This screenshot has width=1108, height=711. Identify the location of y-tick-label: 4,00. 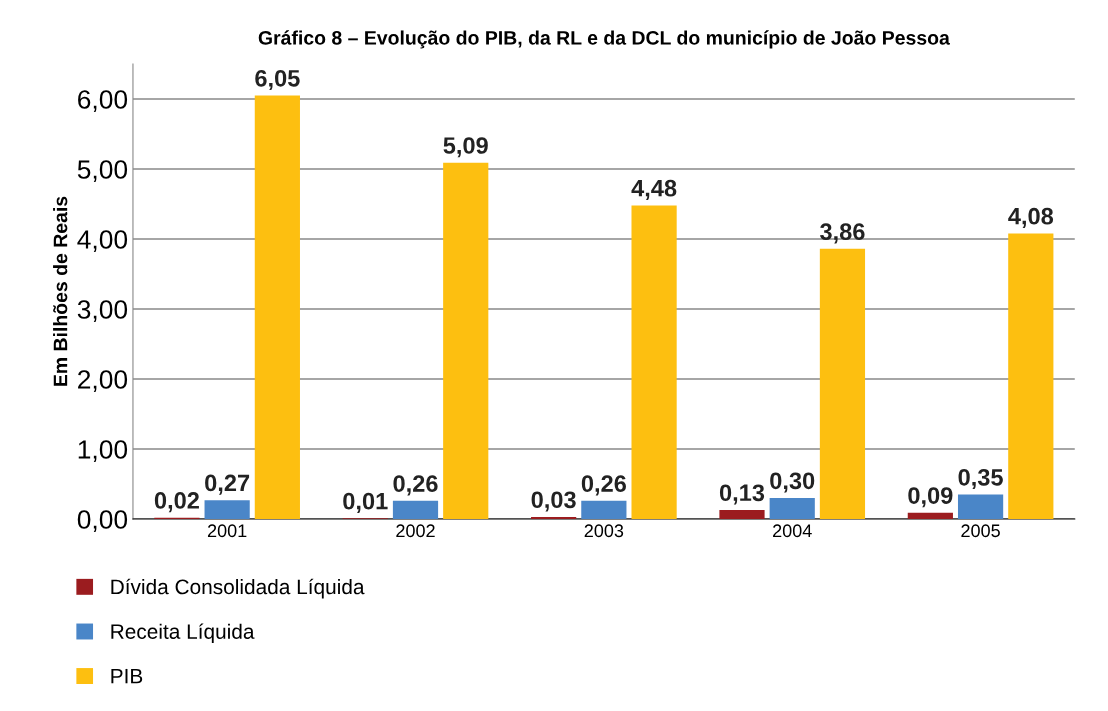
(102, 241).